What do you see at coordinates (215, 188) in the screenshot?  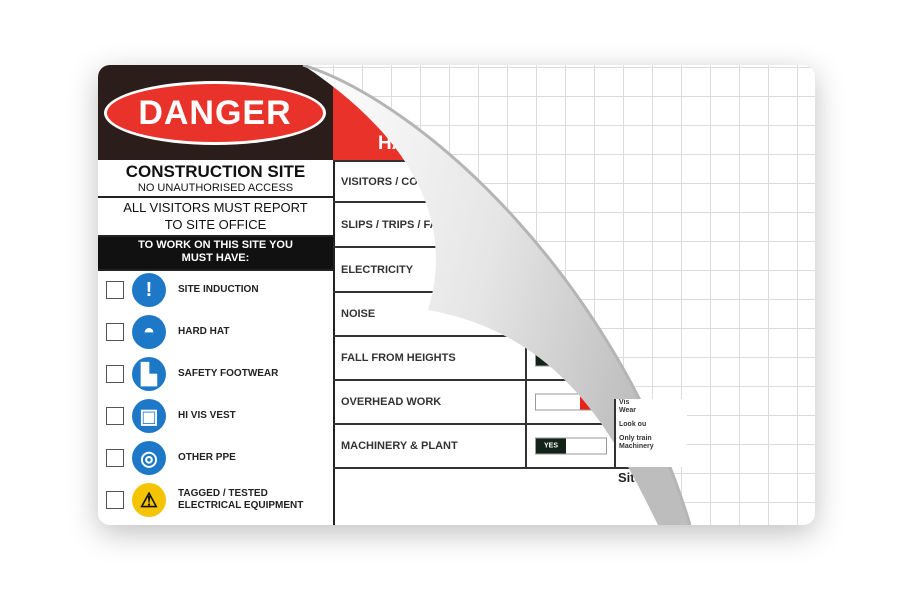 I see `no-access-text: NO UNAUTHORISED ACCESS` at bounding box center [215, 188].